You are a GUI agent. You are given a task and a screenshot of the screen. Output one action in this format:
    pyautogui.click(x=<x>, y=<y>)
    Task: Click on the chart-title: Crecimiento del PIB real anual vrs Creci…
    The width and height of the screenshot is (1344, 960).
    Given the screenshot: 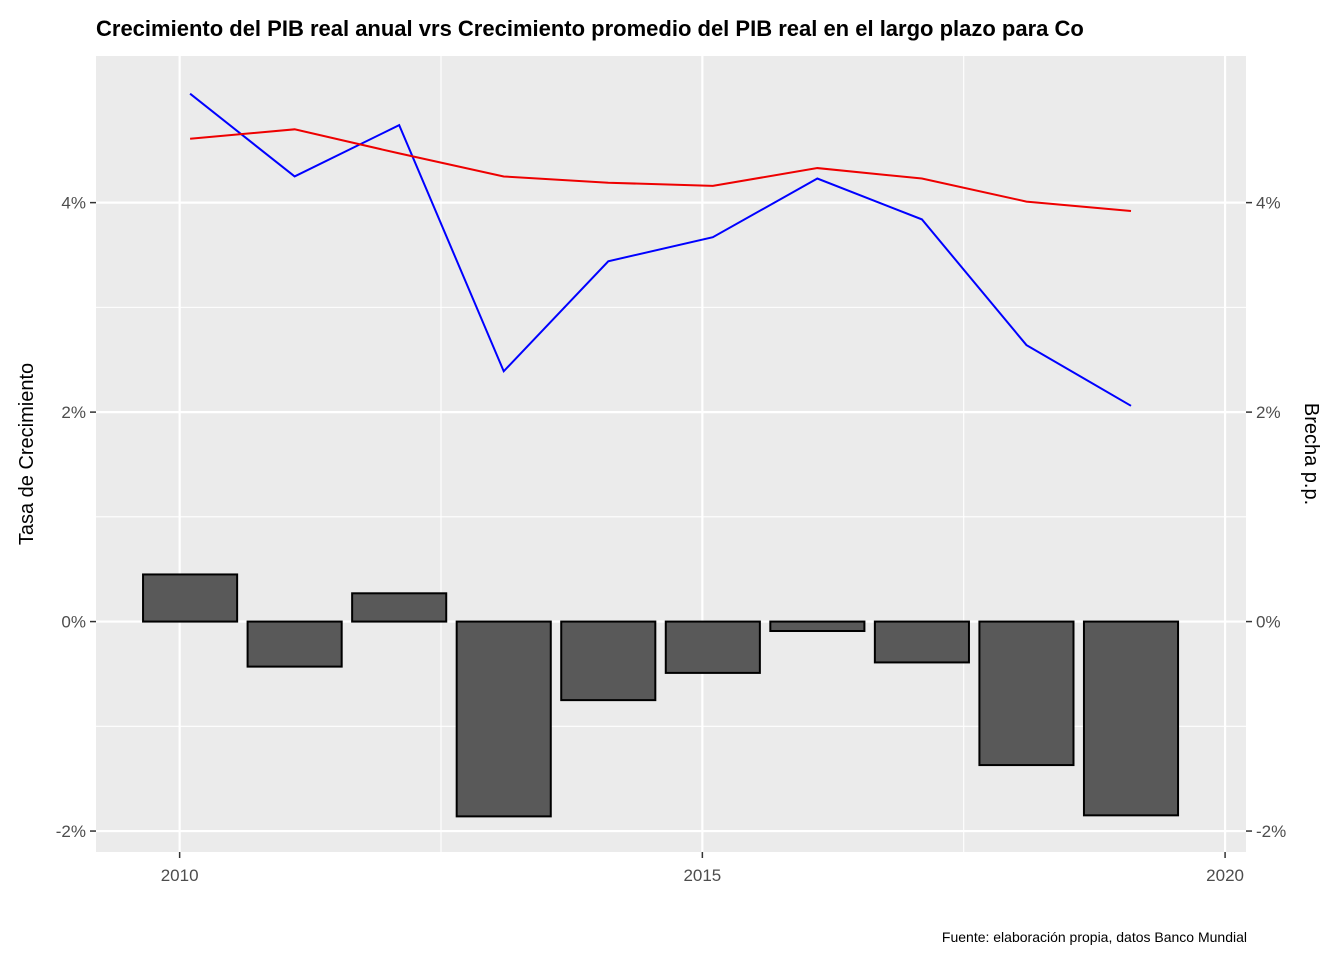 What is the action you would take?
    pyautogui.click(x=590, y=28)
    